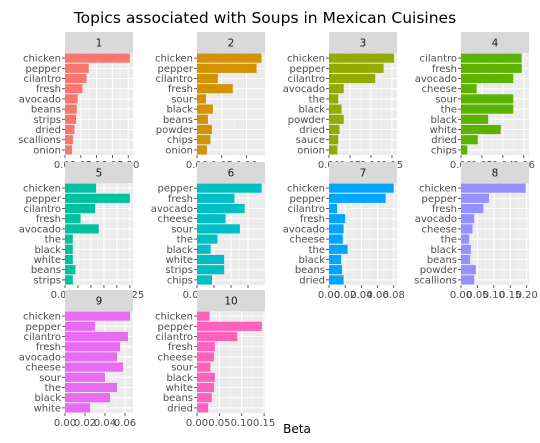 The height and width of the screenshot is (443, 540). Describe the element at coordinates (204, 129) in the screenshot. I see `bar-powder` at that location.